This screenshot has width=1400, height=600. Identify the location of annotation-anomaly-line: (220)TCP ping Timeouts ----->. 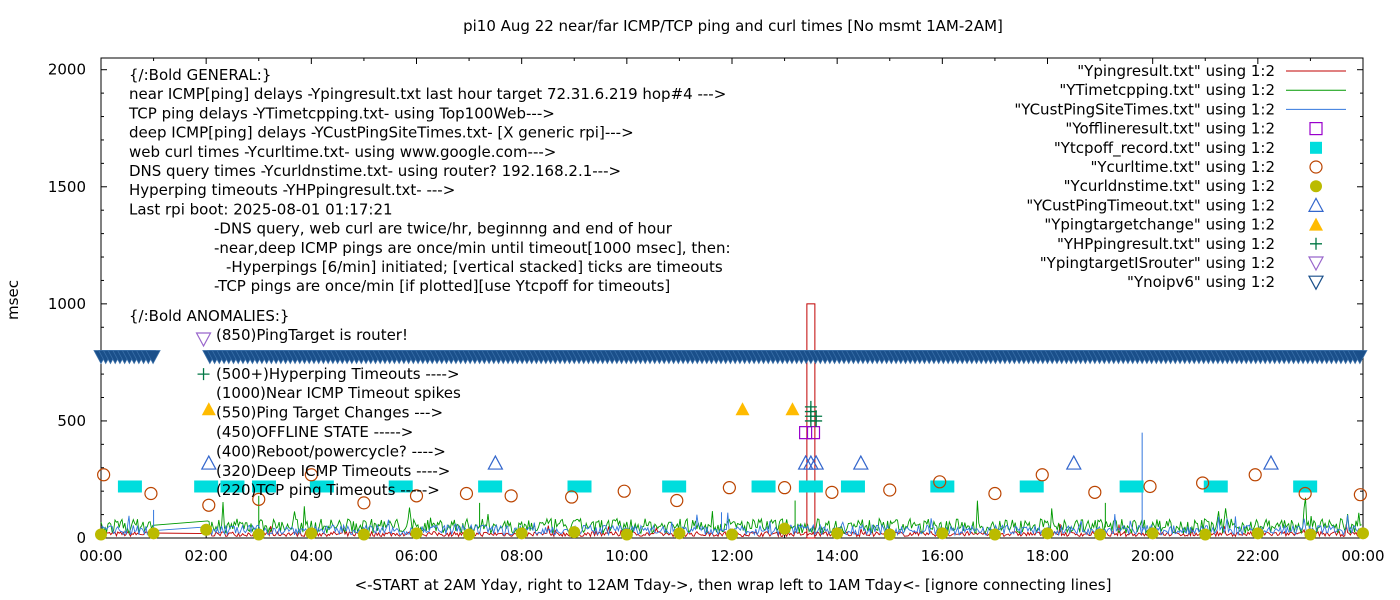
(328, 490).